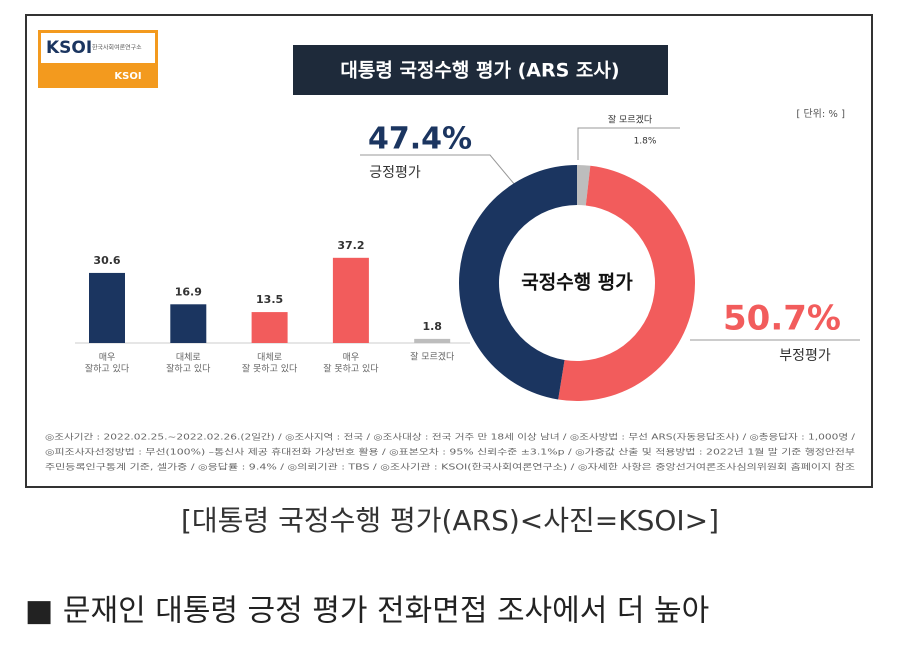 Image resolution: width=900 pixels, height=648 pixels. Describe the element at coordinates (188, 291) in the screenshot. I see `value-label: 16.9` at that location.